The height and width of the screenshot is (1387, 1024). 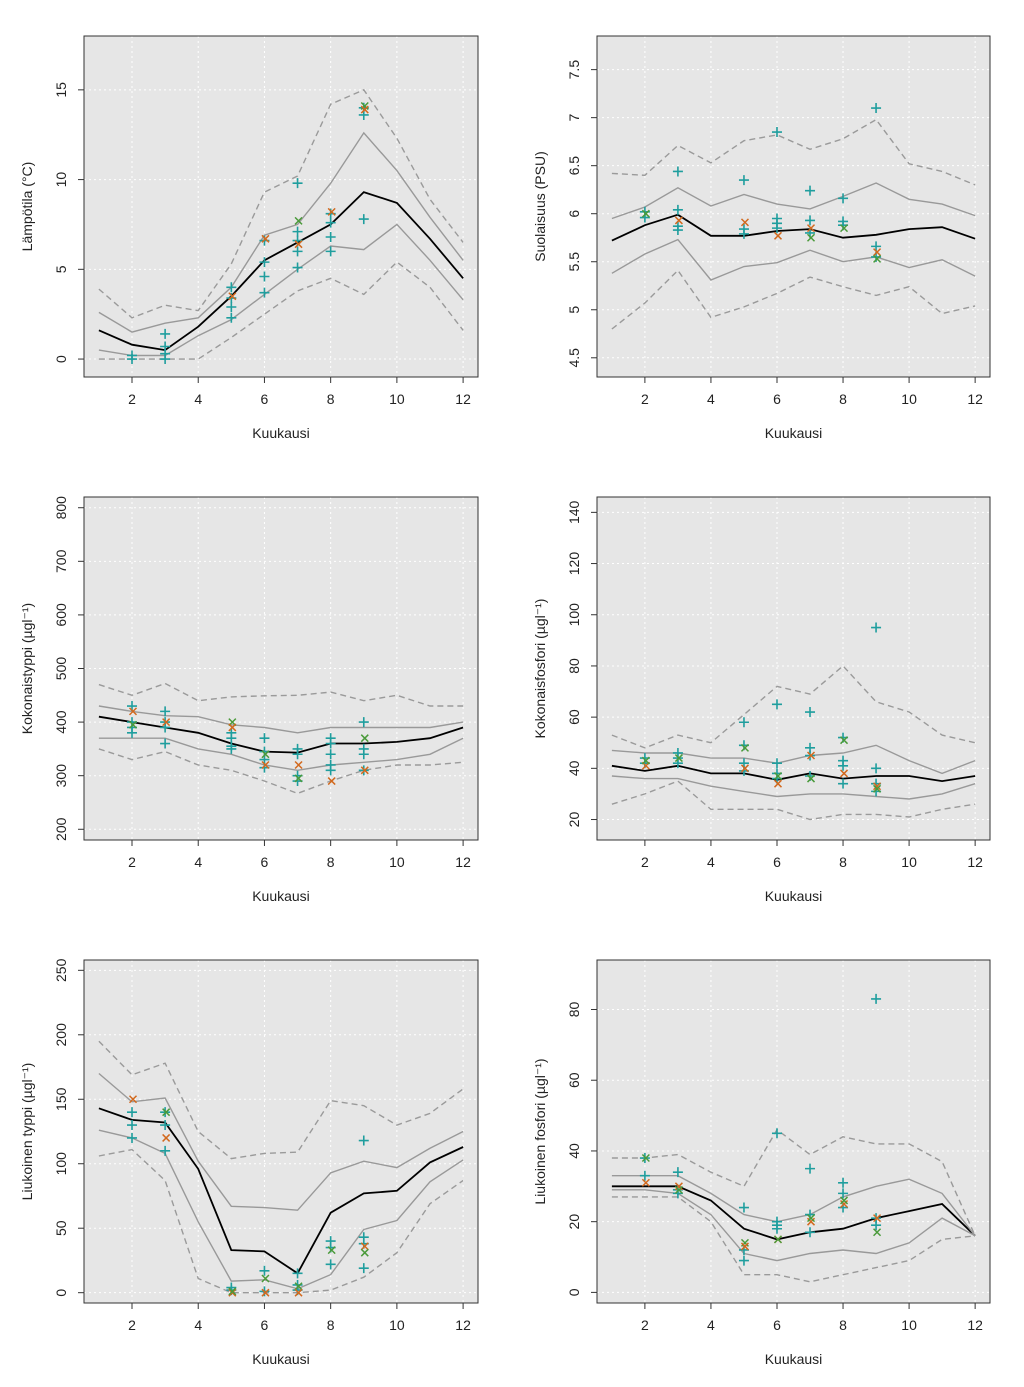 I want to click on y-tick-label: 300, so click(x=61, y=776).